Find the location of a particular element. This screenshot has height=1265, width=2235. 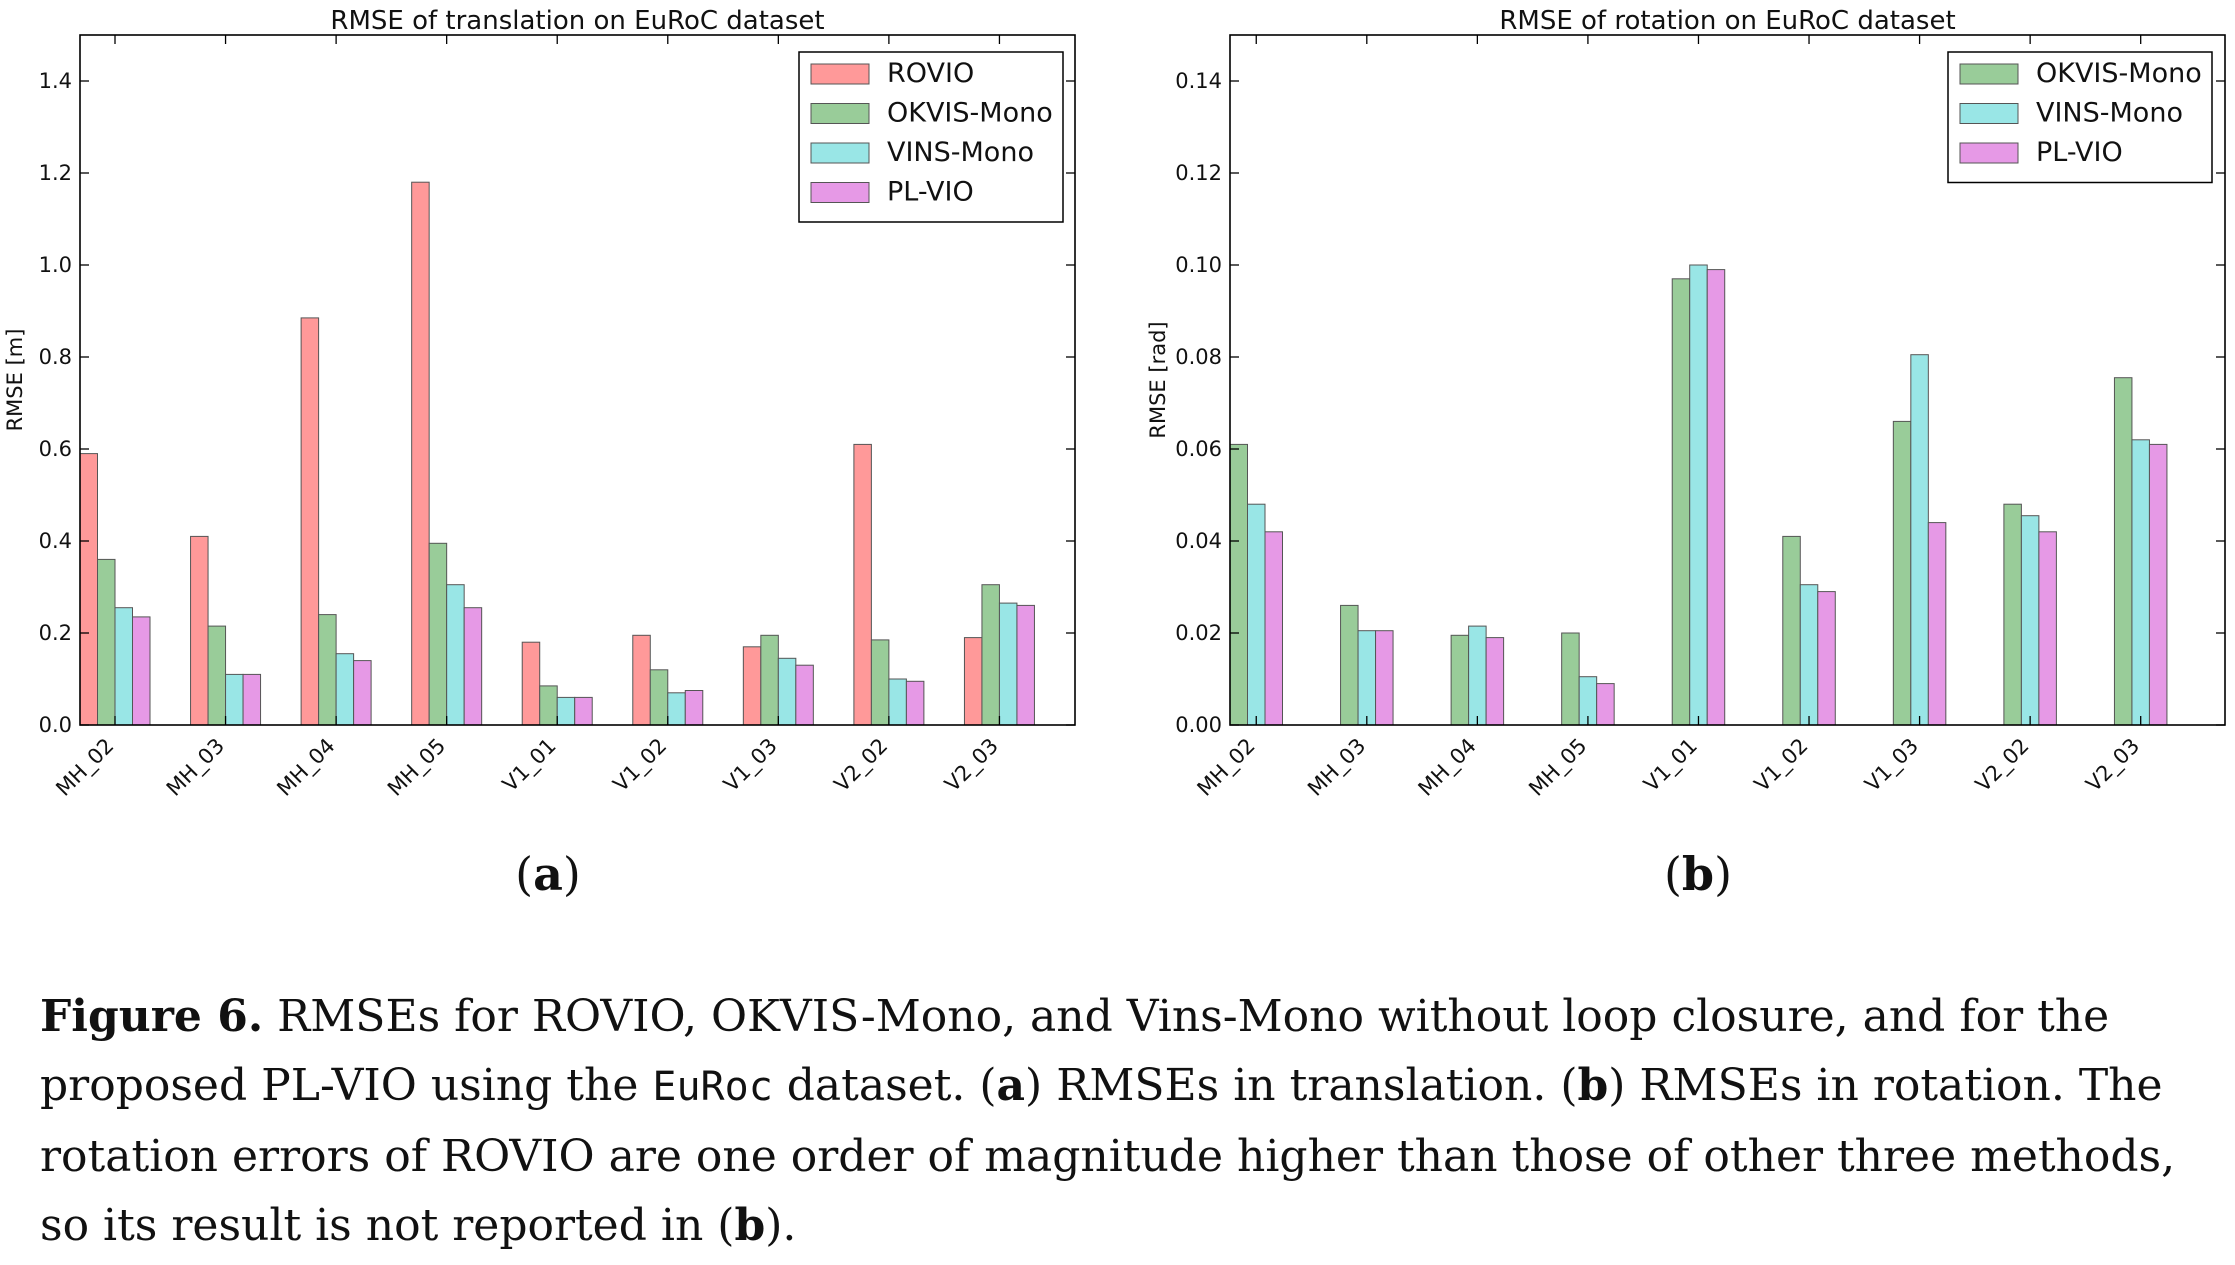

panel-b-x-tick-label: MH_03 is located at coordinates (1337, 768).